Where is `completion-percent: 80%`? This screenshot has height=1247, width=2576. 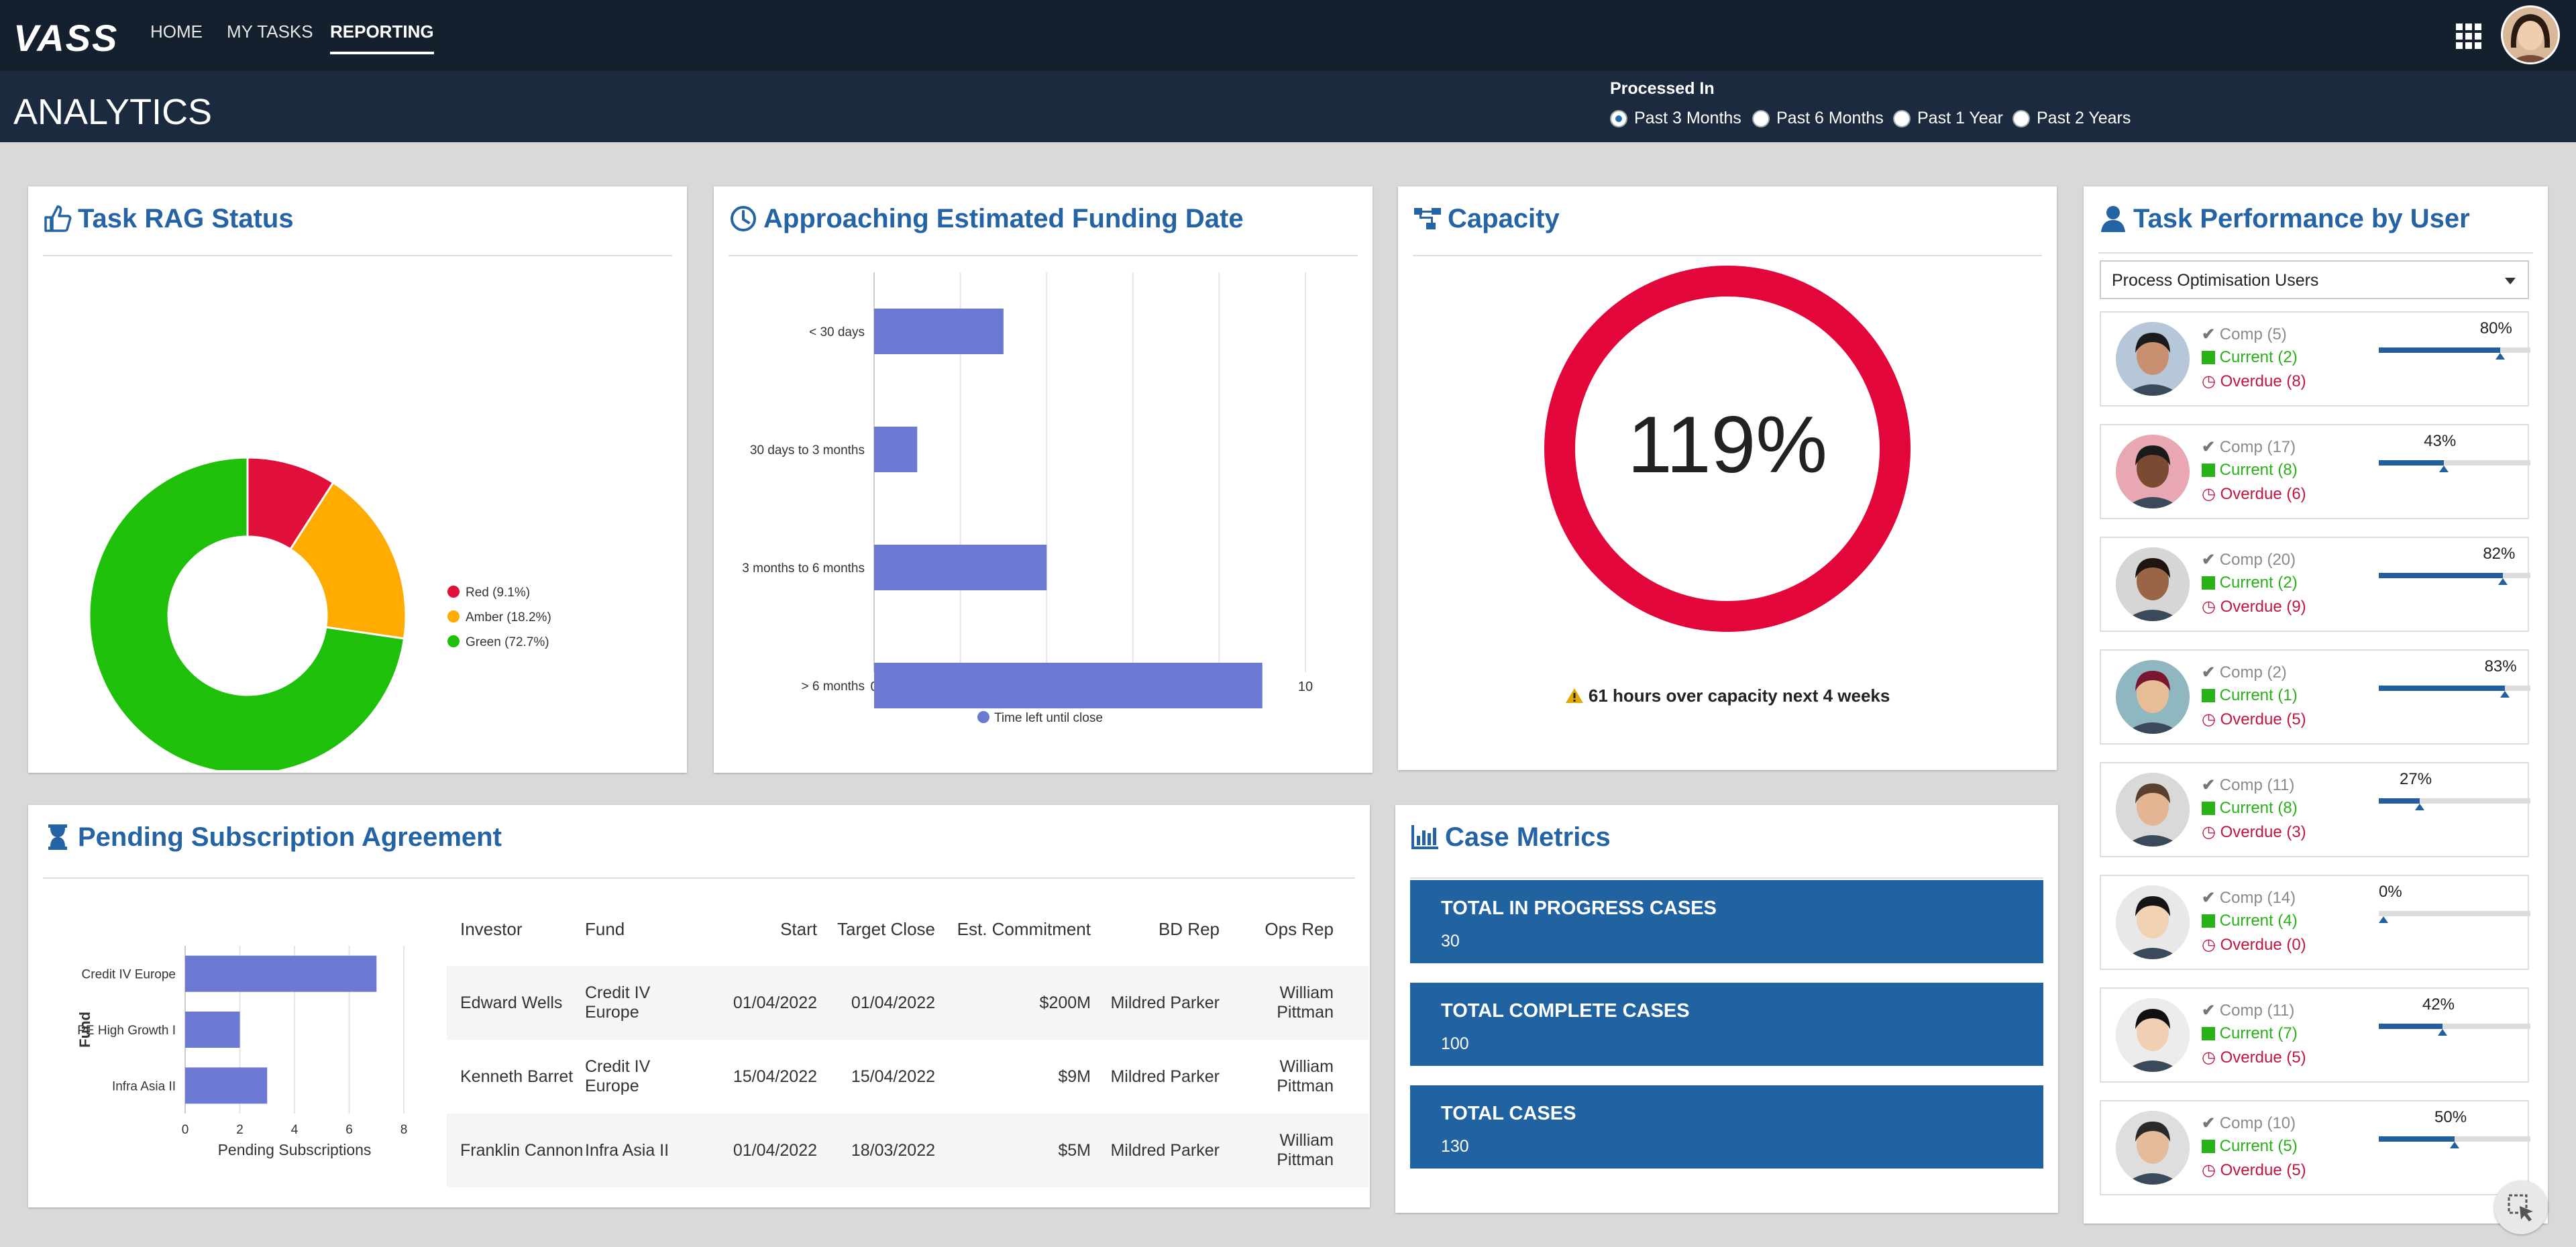 completion-percent: 80% is located at coordinates (2495, 328).